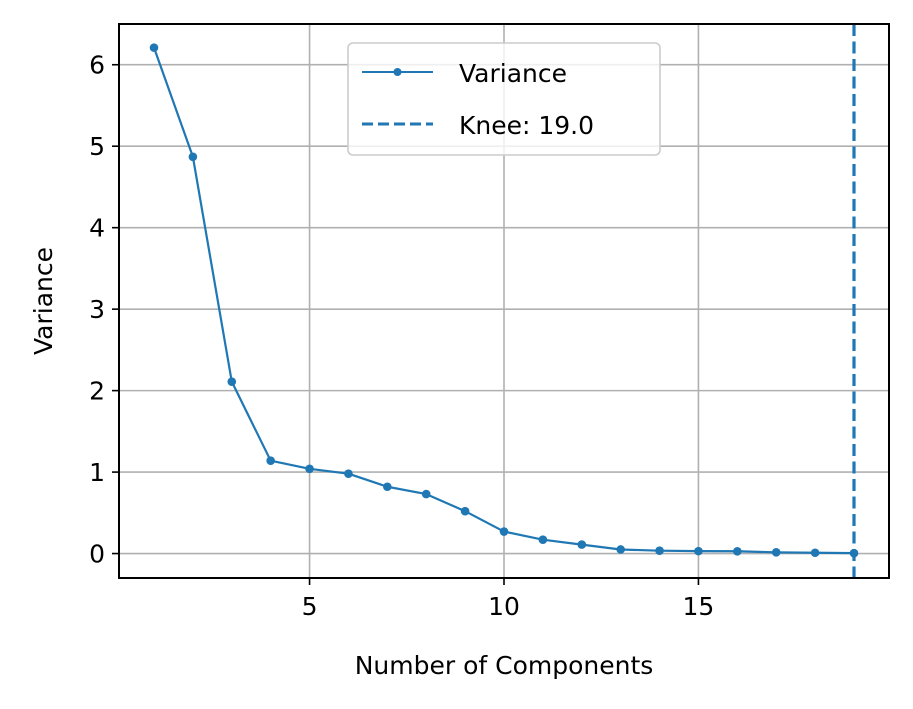 This screenshot has width=913, height=709. What do you see at coordinates (504, 606) in the screenshot?
I see `x-tick-label: 10` at bounding box center [504, 606].